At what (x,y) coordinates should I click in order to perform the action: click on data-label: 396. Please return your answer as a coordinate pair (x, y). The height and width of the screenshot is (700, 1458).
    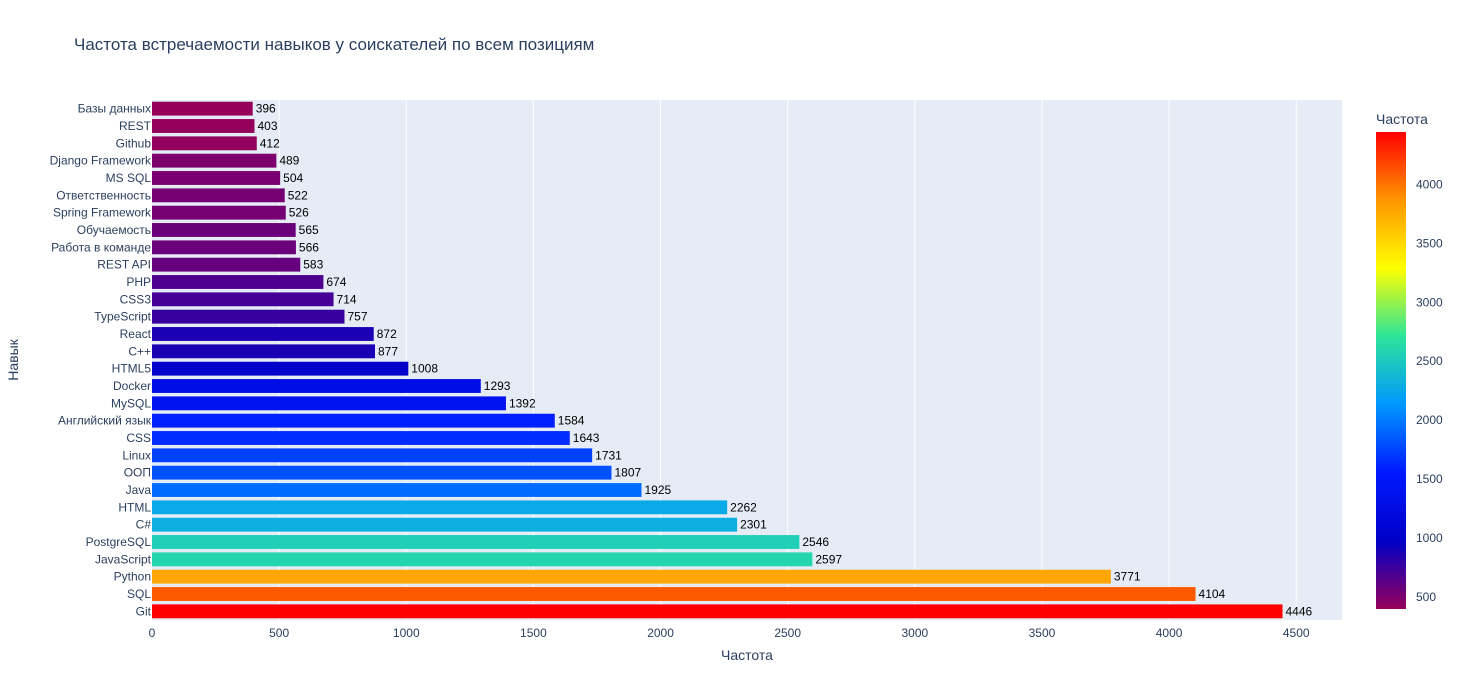
    Looking at the image, I should click on (266, 109).